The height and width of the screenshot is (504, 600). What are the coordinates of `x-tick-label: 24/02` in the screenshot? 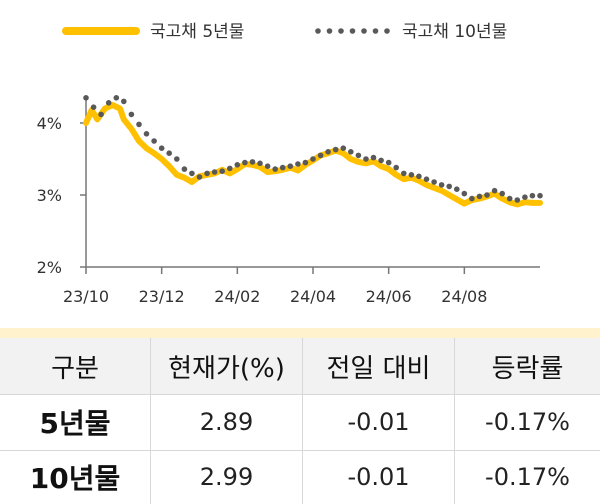 It's located at (237, 296).